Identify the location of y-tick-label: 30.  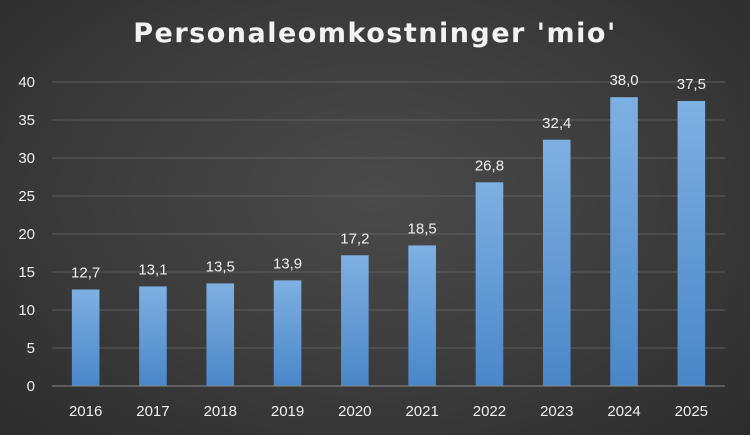
(26, 158).